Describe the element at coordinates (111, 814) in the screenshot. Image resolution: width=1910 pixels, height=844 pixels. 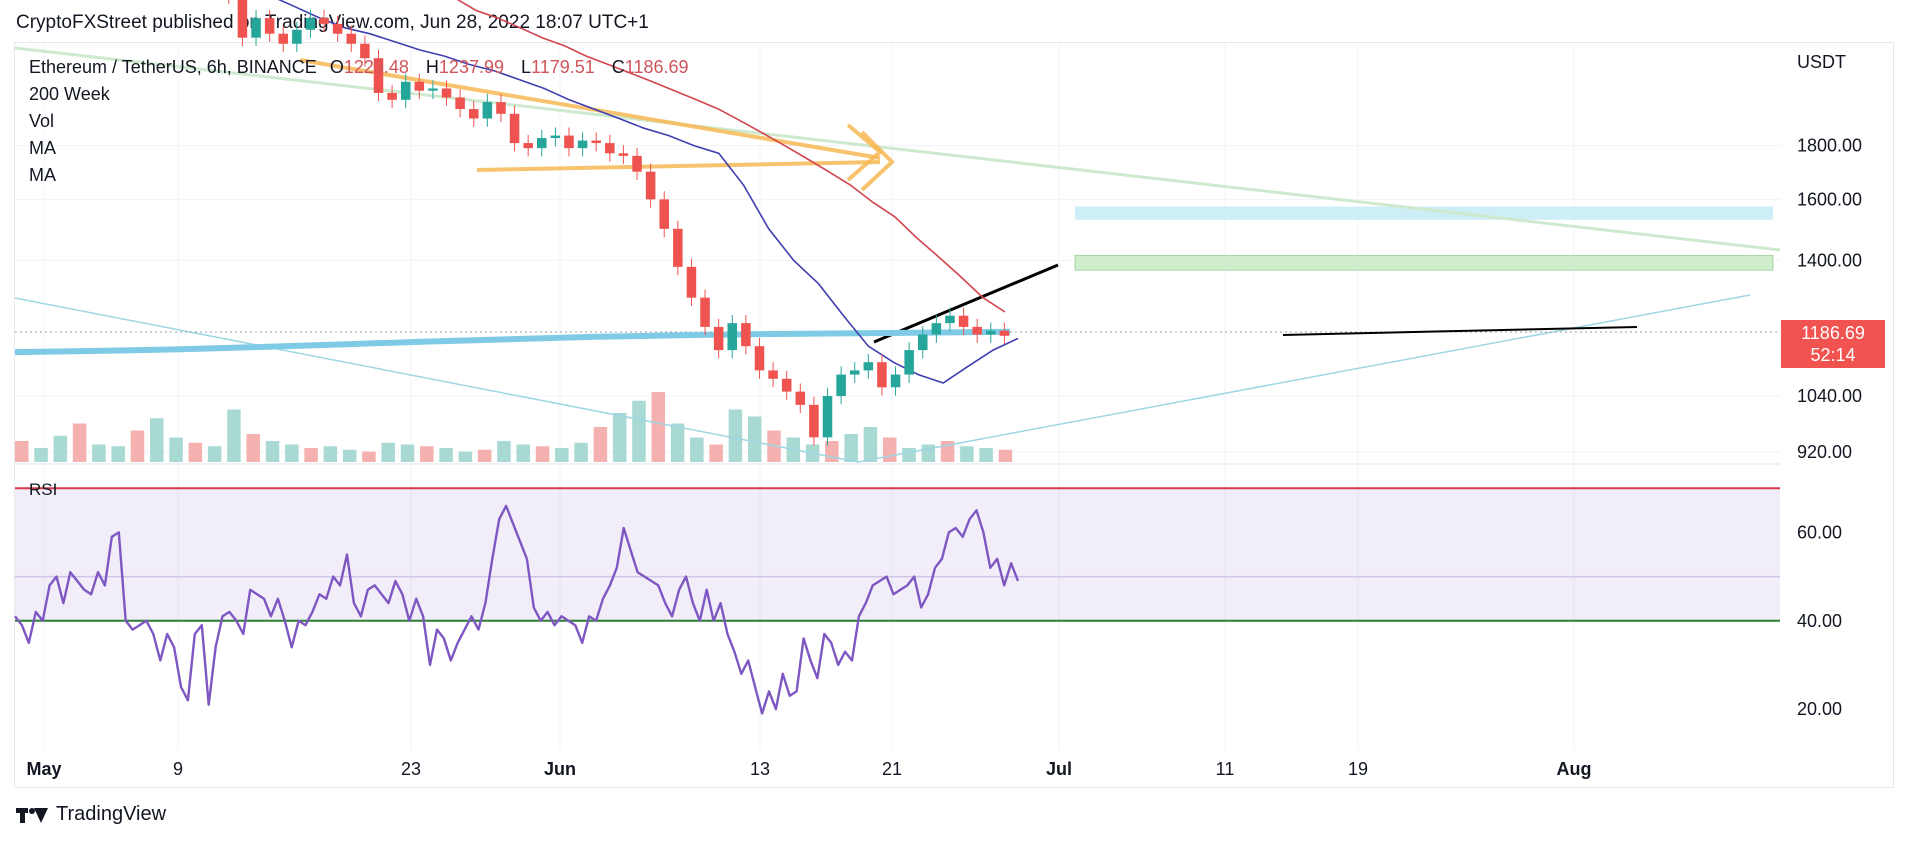
I see `footer-brand: TradingView` at that location.